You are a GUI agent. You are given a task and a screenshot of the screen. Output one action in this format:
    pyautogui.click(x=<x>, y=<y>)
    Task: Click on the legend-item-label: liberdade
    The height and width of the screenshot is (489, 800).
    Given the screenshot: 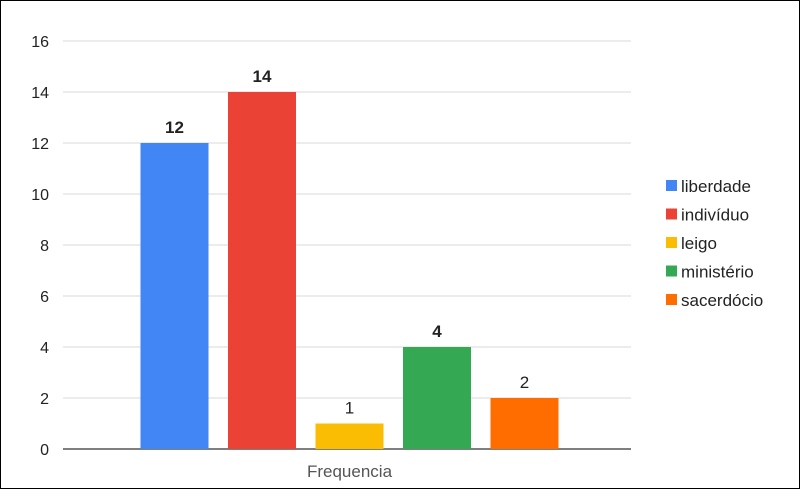 What is the action you would take?
    pyautogui.click(x=716, y=186)
    